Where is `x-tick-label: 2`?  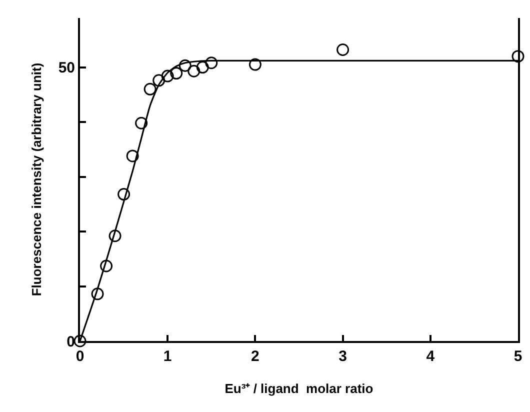 x-tick-label: 2 is located at coordinates (255, 356).